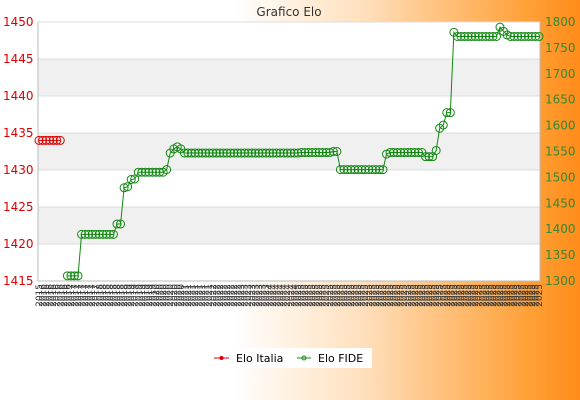  What do you see at coordinates (18, 244) in the screenshot?
I see `left-tick-label: 1420` at bounding box center [18, 244].